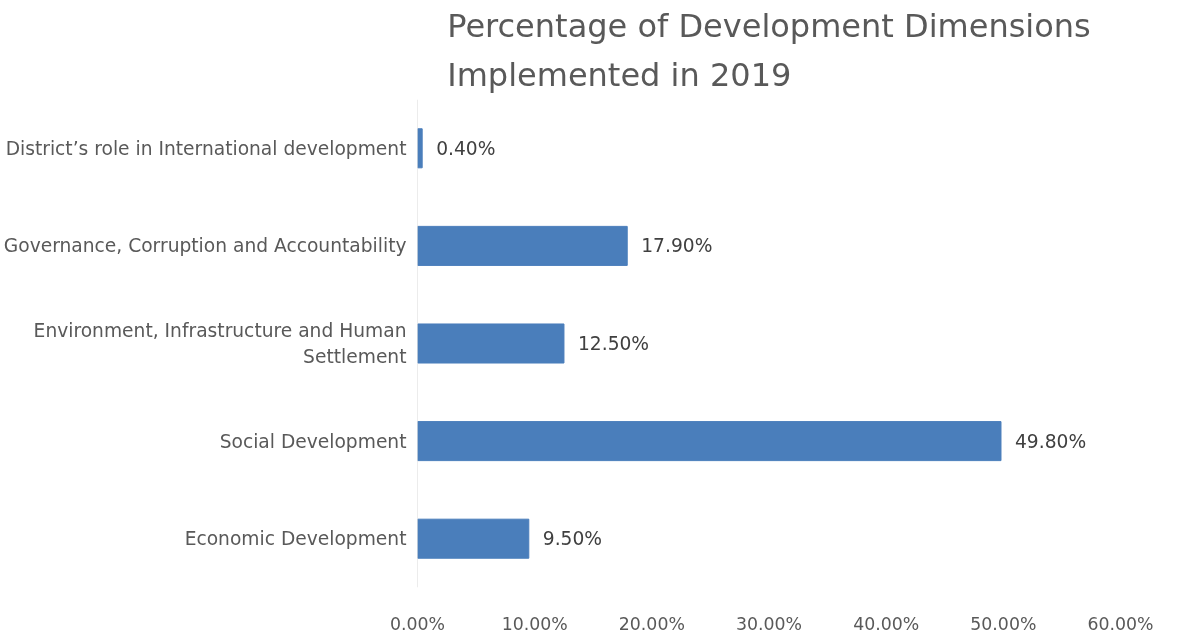  I want to click on chart-title: Percentage of Development Dimensions Implemented in 2019, so click(769, 51).